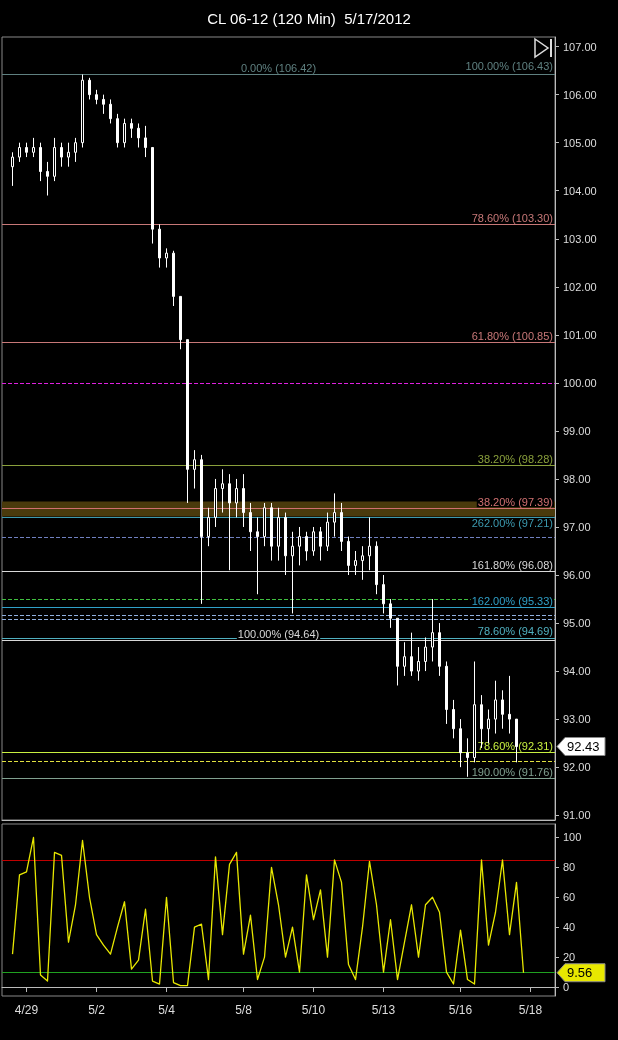 The width and height of the screenshot is (618, 1040). Describe the element at coordinates (313, 1010) in the screenshot. I see `x-tick-label: 5/10` at that location.